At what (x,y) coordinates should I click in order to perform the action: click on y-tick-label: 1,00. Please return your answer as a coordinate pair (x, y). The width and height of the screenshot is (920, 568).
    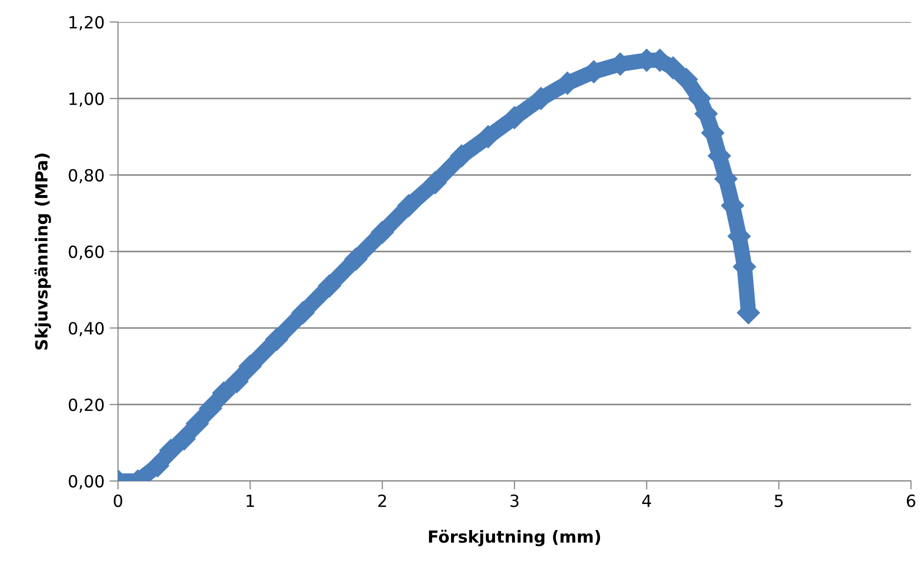
    Looking at the image, I should click on (87, 99).